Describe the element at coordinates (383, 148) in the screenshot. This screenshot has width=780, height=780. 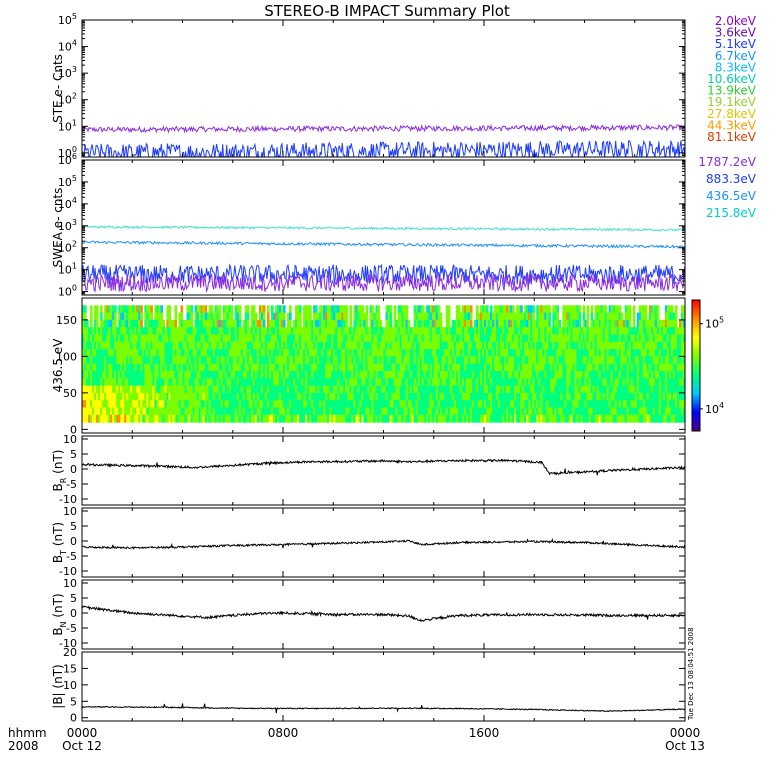
I see `ste-series-line` at that location.